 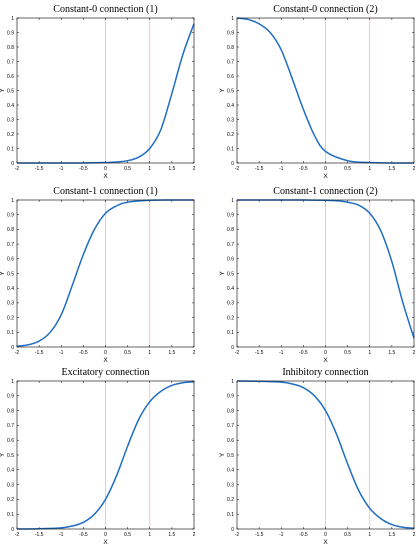 What do you see at coordinates (105, 191) in the screenshot?
I see `chart-title: Constant-1 connection (1)` at bounding box center [105, 191].